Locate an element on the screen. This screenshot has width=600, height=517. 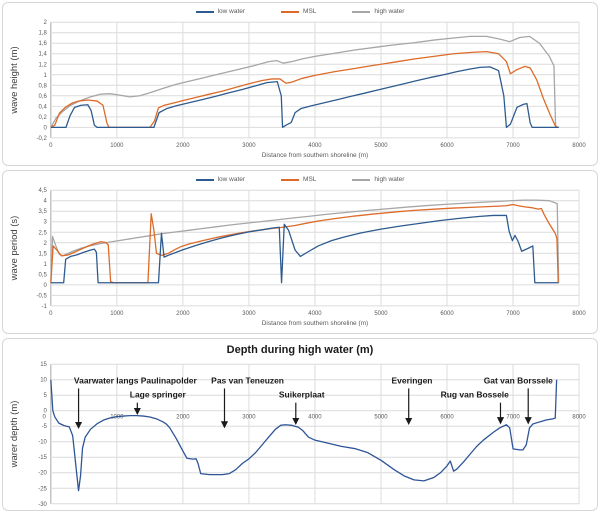
svg-text: -30 is located at coordinates (42, 505).